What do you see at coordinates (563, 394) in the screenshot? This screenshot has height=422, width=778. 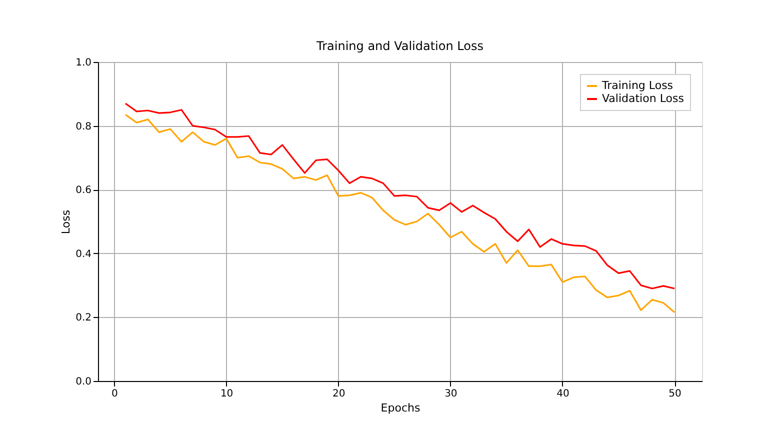 I see `x-tick-label: 40` at bounding box center [563, 394].